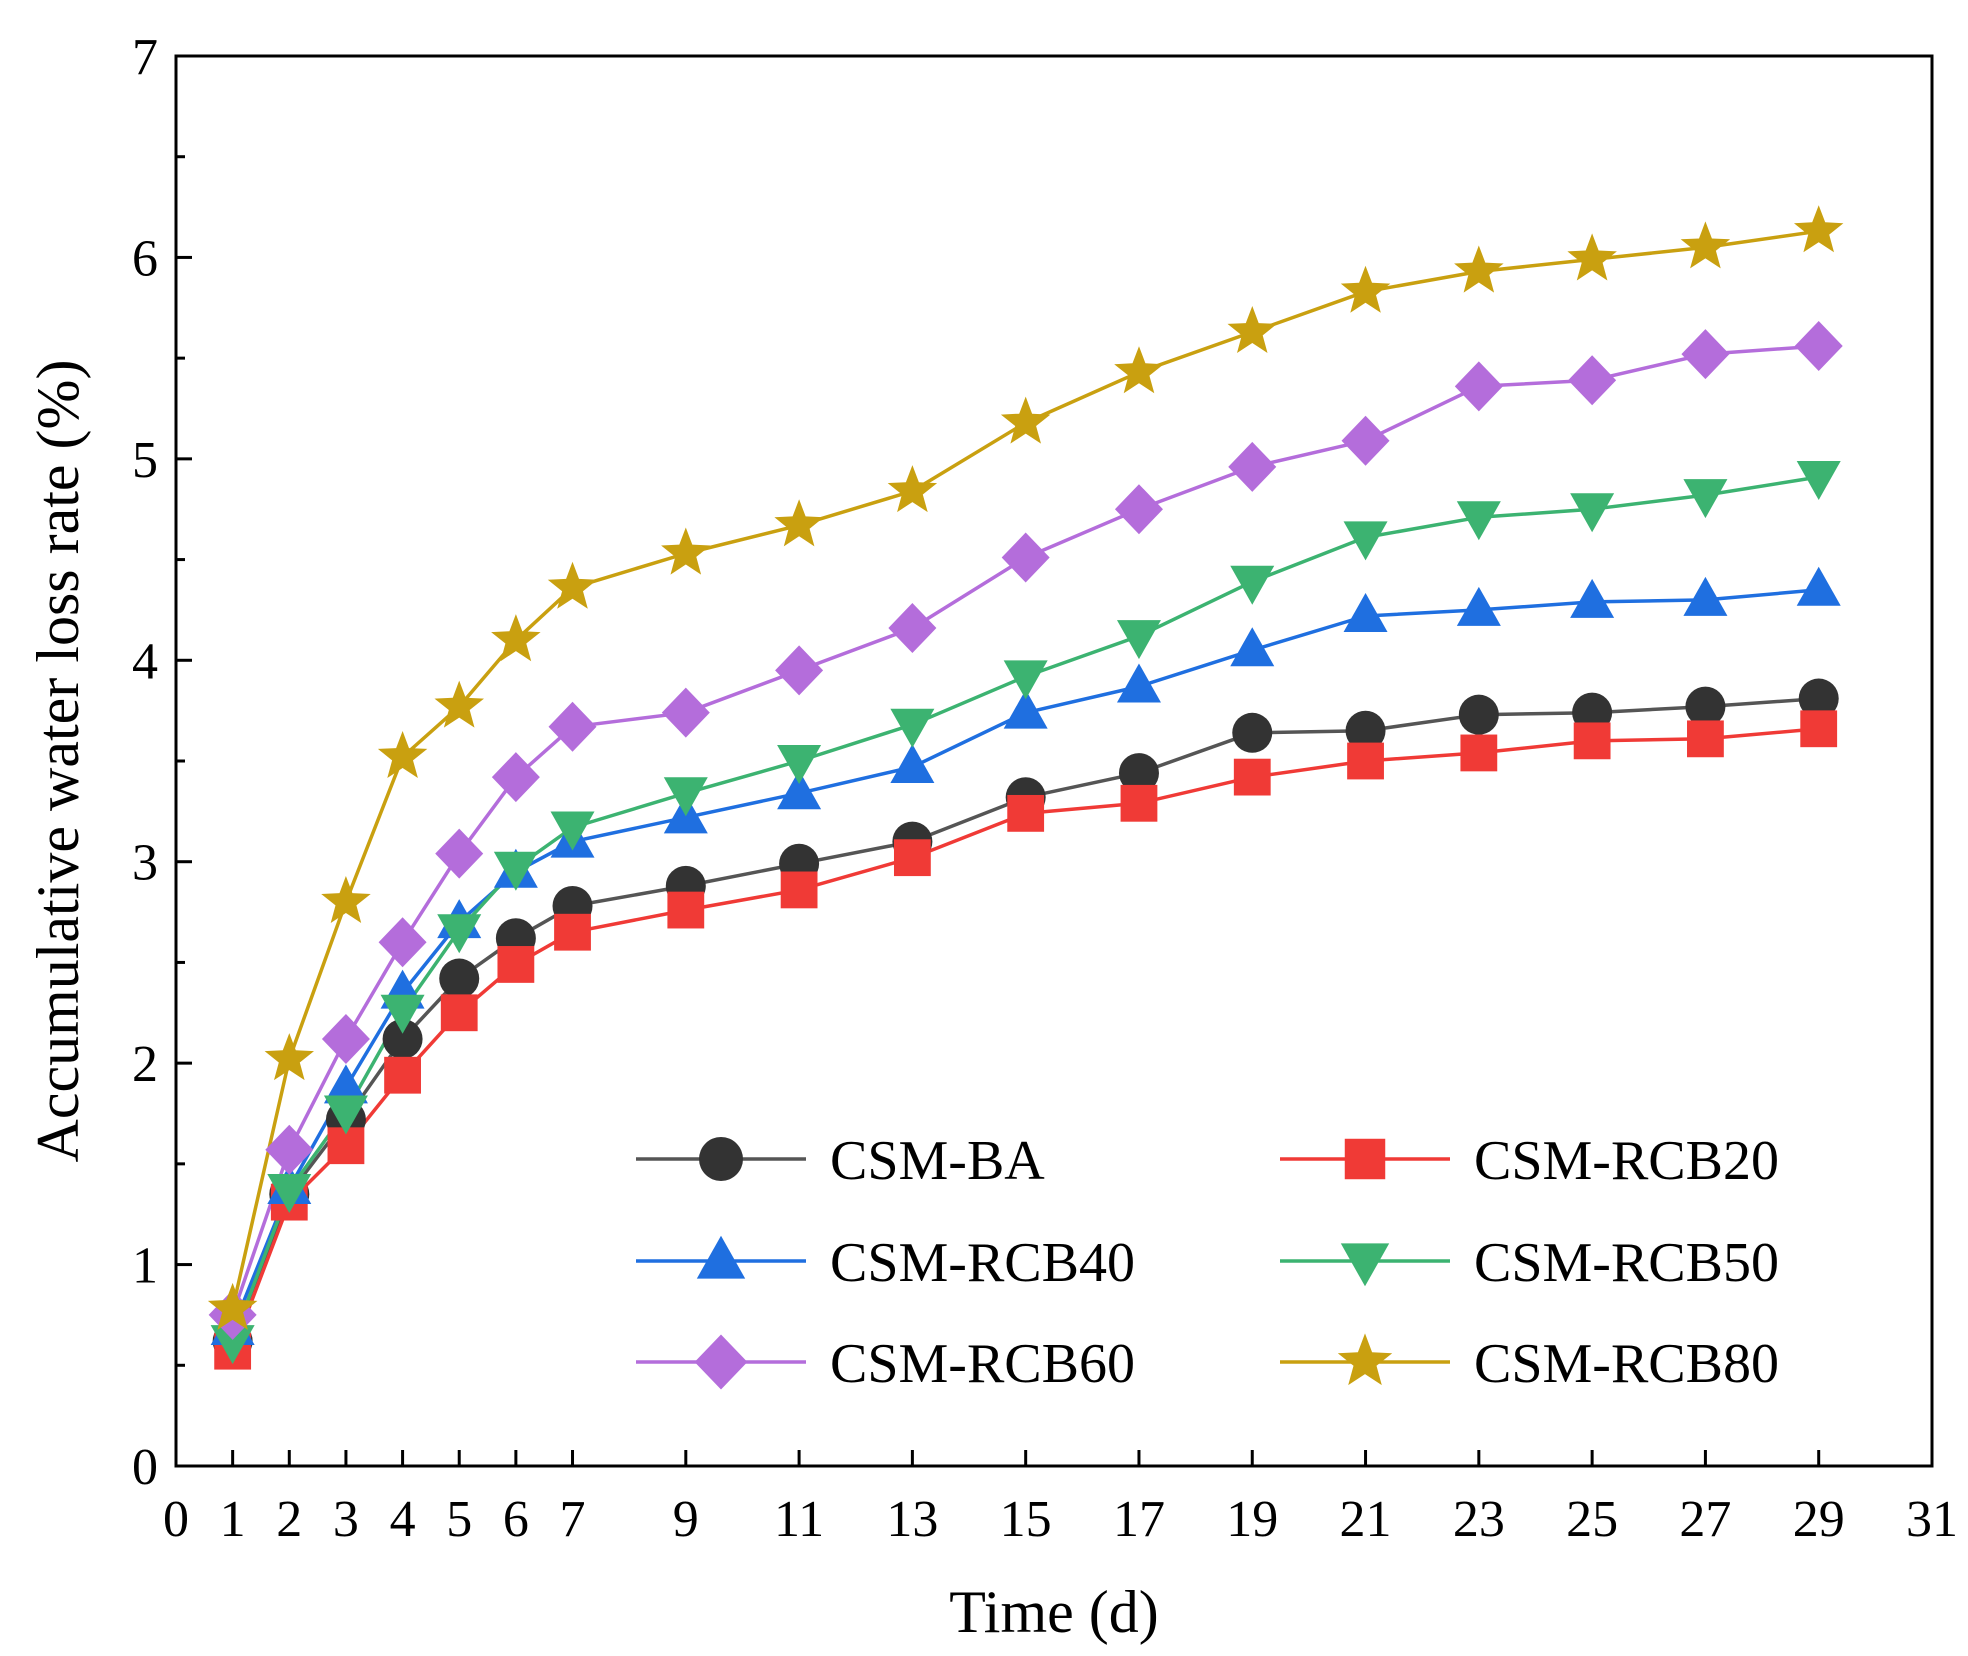 Image resolution: width=1968 pixels, height=1656 pixels. Describe the element at coordinates (145, 863) in the screenshot. I see `y-tick-label: 3` at that location.